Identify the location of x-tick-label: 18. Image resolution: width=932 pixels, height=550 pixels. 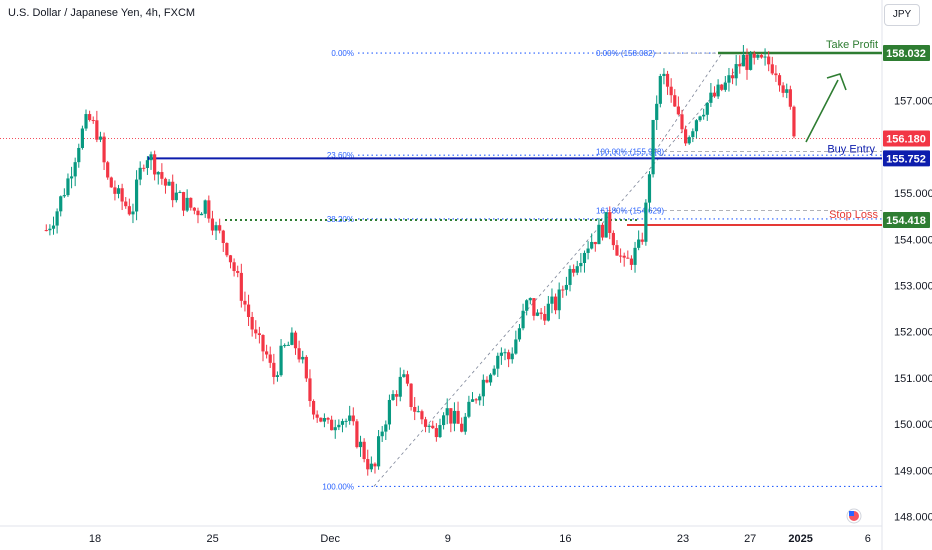
(95, 539).